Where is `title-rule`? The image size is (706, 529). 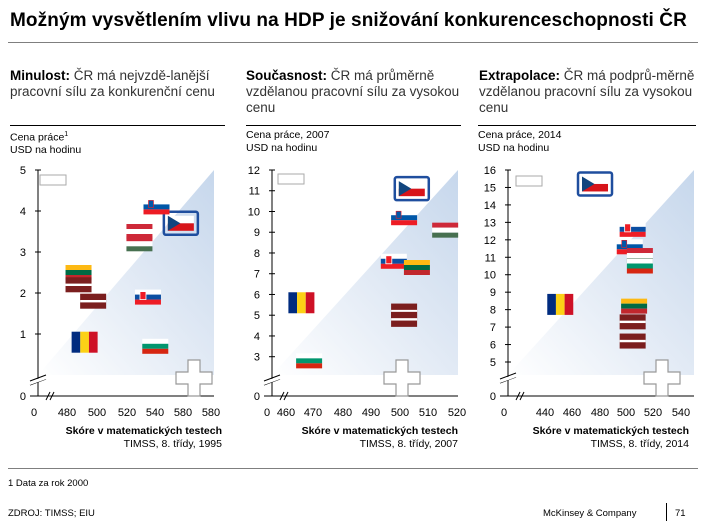
title-rule is located at coordinates (353, 42).